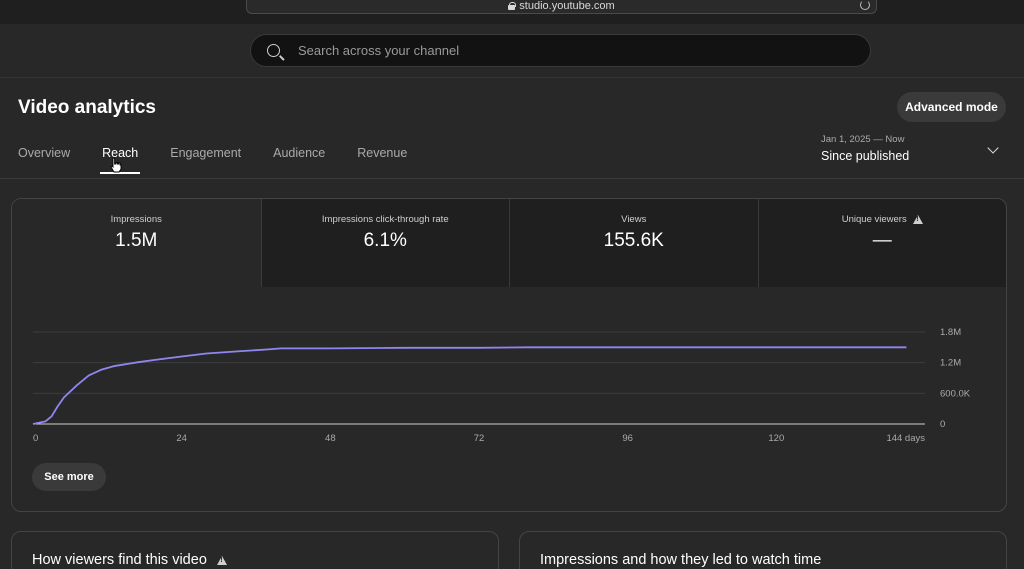  I want to click on header-divider, so click(512, 178).